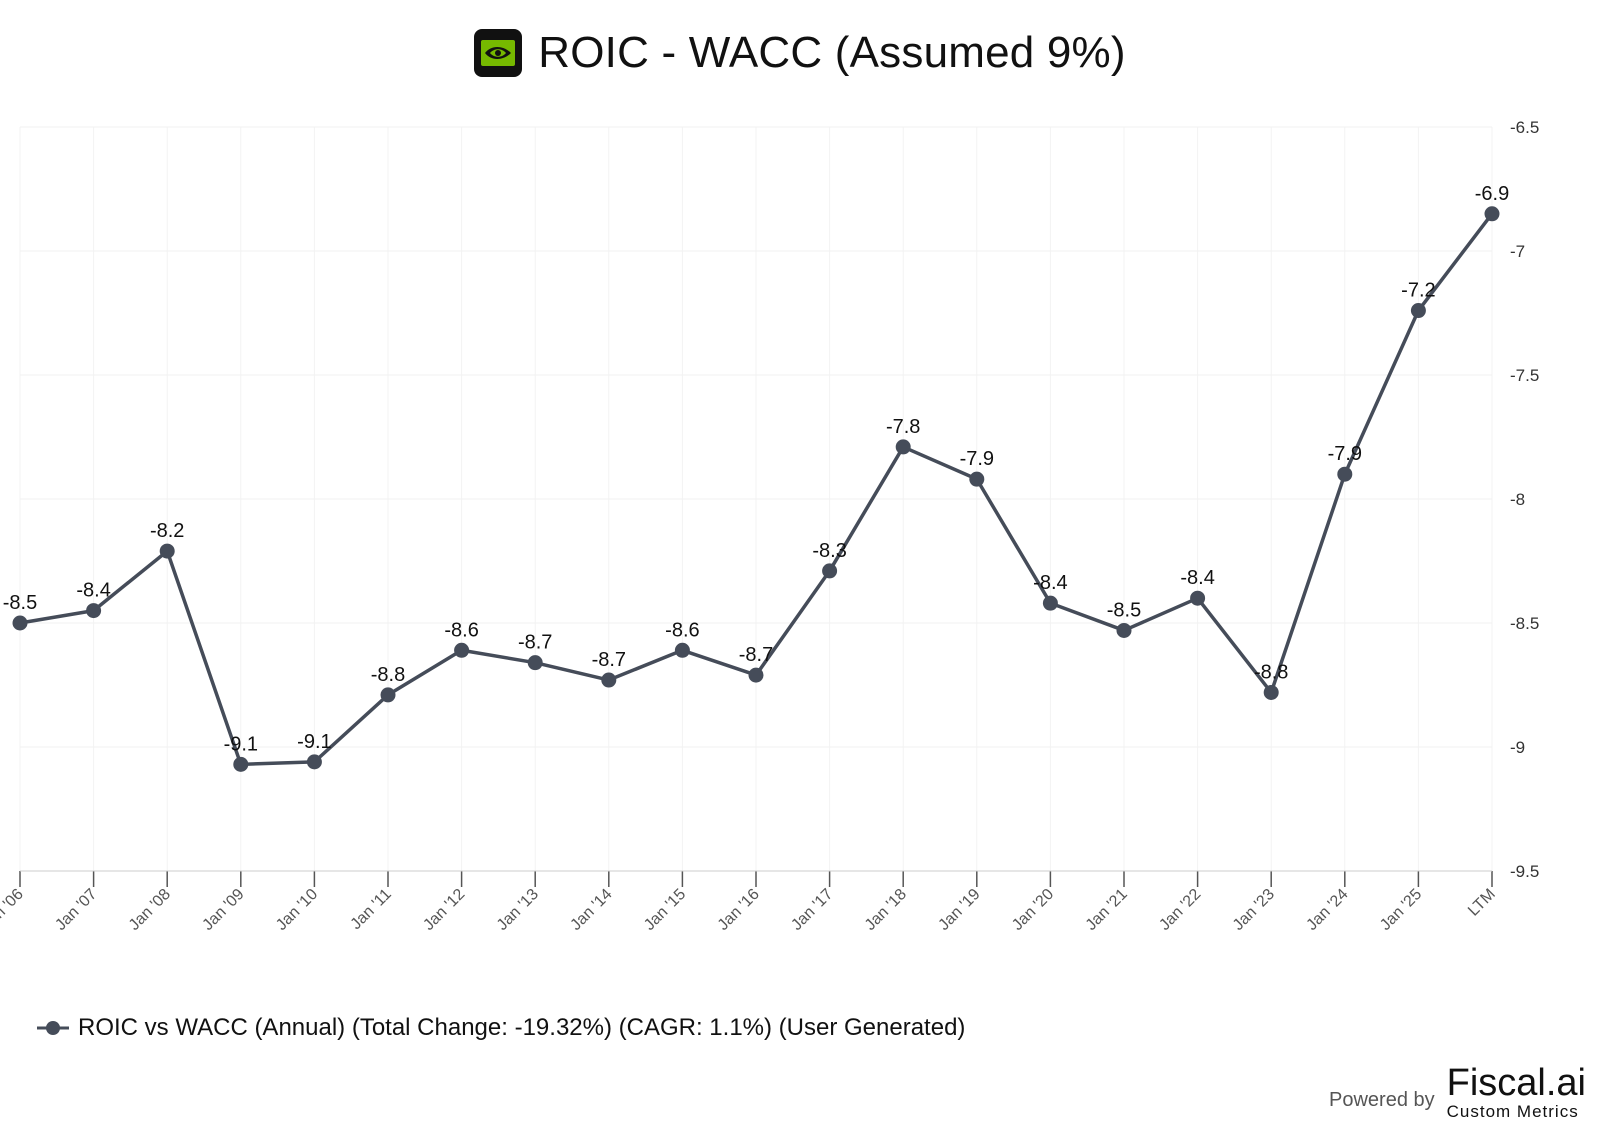 This screenshot has height=1134, width=1600. Describe the element at coordinates (297, 910) in the screenshot. I see `x-tick-label: Jan '10` at that location.